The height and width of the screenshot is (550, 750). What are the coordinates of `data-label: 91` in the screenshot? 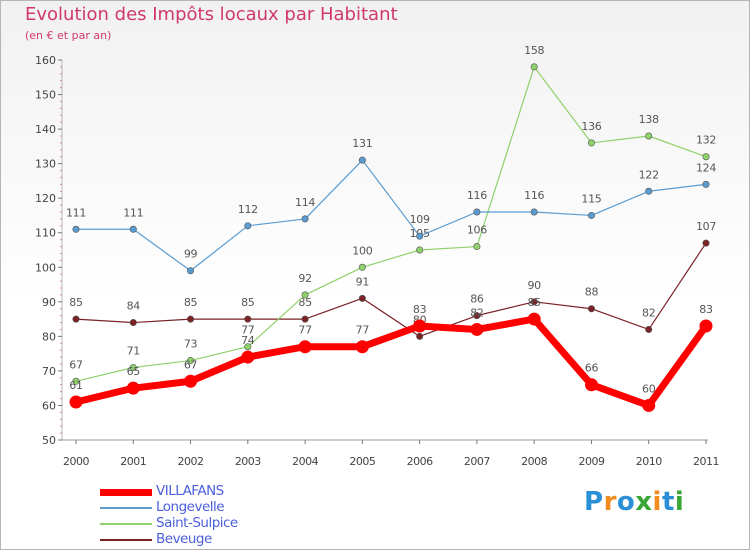 It's located at (362, 281).